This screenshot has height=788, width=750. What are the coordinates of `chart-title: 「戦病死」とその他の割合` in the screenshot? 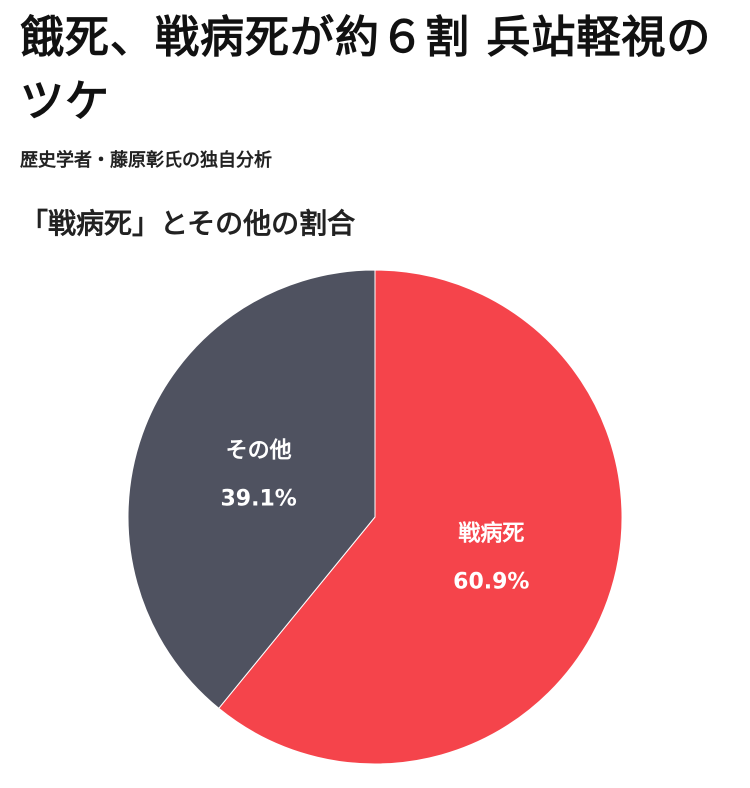 It's located at (188, 223).